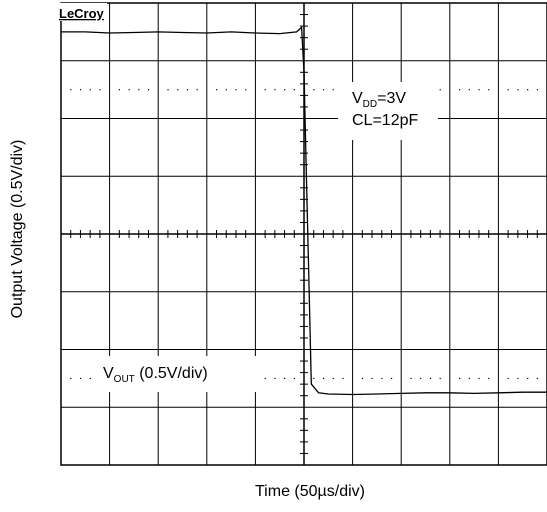 Image resolution: width=547 pixels, height=512 pixels. I want to click on vdd-label-backdrop, so click(388, 111).